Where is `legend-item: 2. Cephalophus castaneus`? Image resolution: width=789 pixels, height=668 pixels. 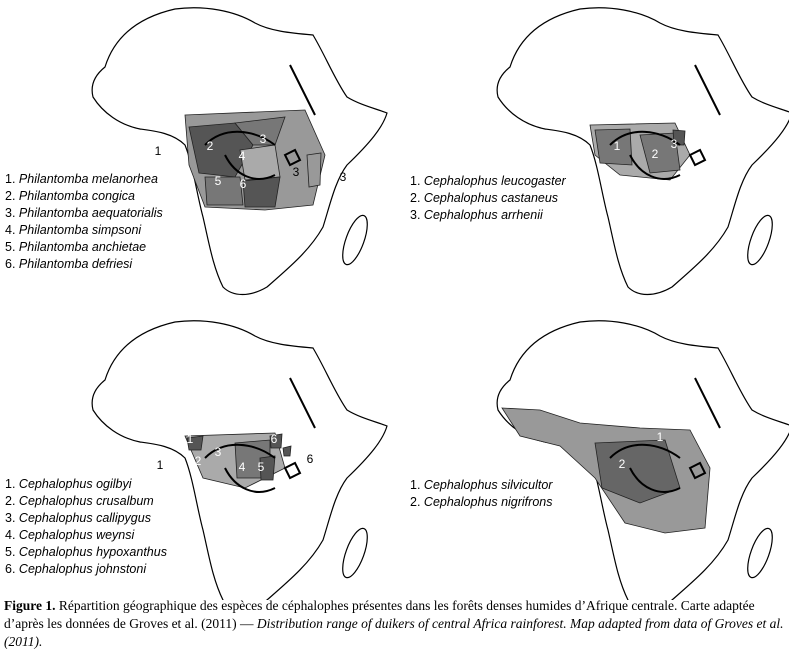
legend-item: 2. Cephalophus castaneus is located at coordinates (484, 198).